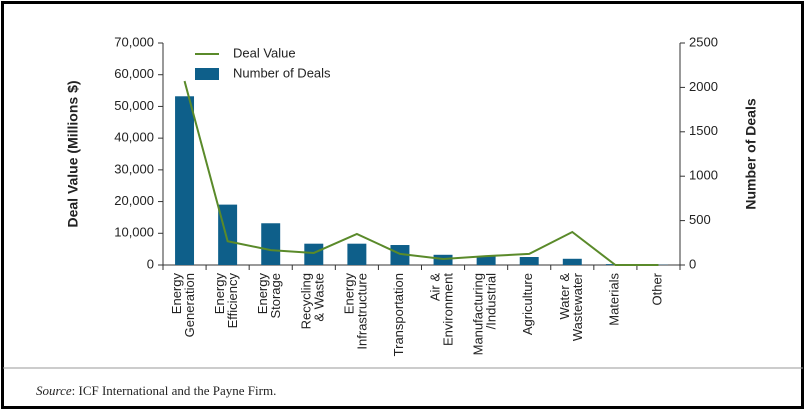 The height and width of the screenshot is (411, 806). I want to click on x-tick-label-line: /Industrial, so click(491, 301).